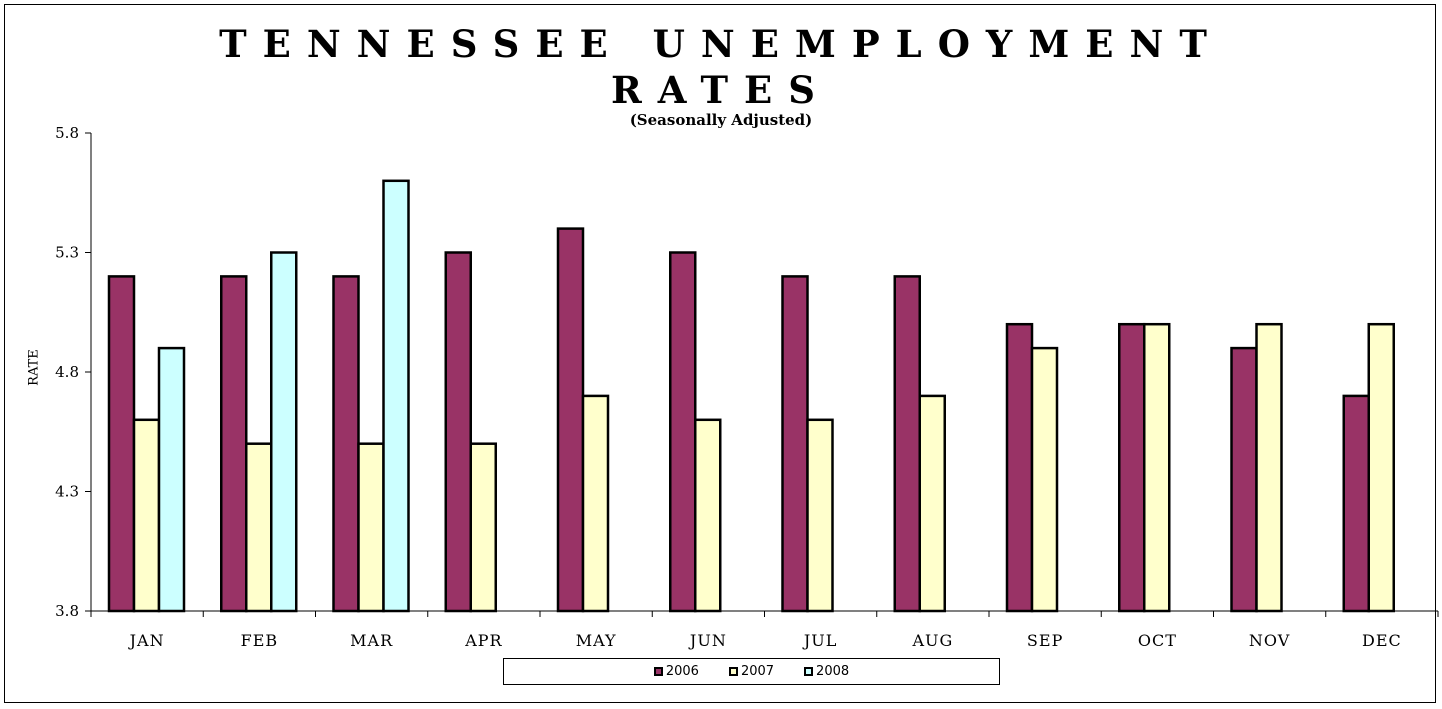  What do you see at coordinates (1356, 503) in the screenshot?
I see `bar-2006-dec` at bounding box center [1356, 503].